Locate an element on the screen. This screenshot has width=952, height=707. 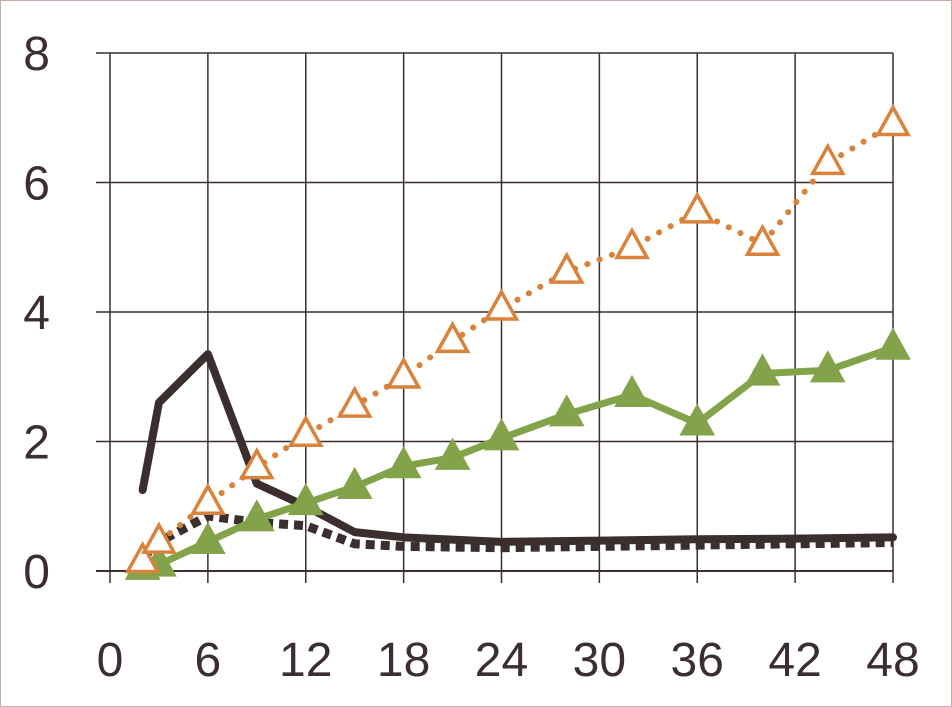
x-tick-label: 42 is located at coordinates (794, 660).